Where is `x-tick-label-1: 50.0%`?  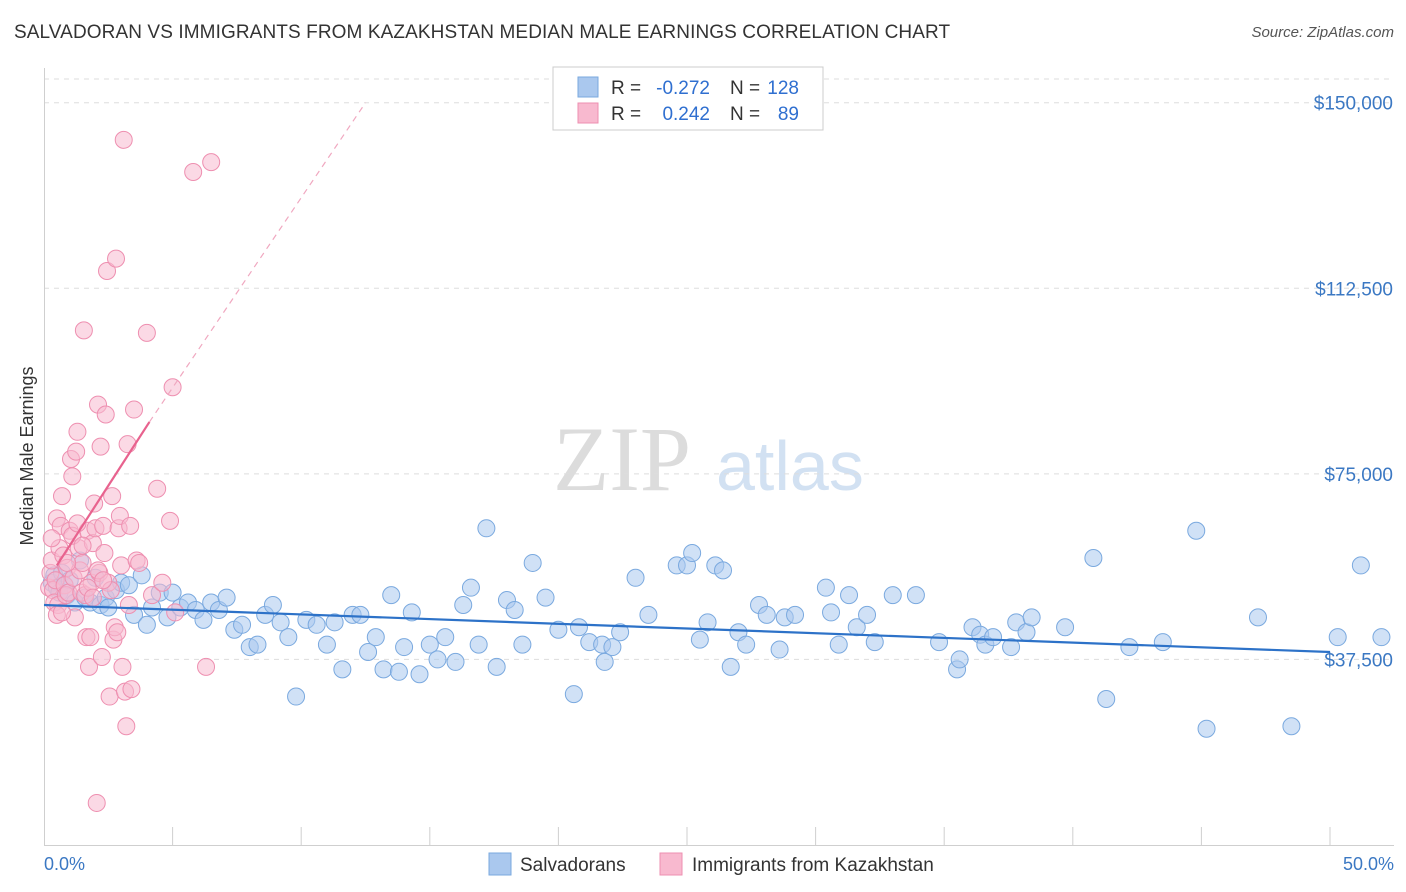 x-tick-label-1: 50.0% is located at coordinates (1368, 864).